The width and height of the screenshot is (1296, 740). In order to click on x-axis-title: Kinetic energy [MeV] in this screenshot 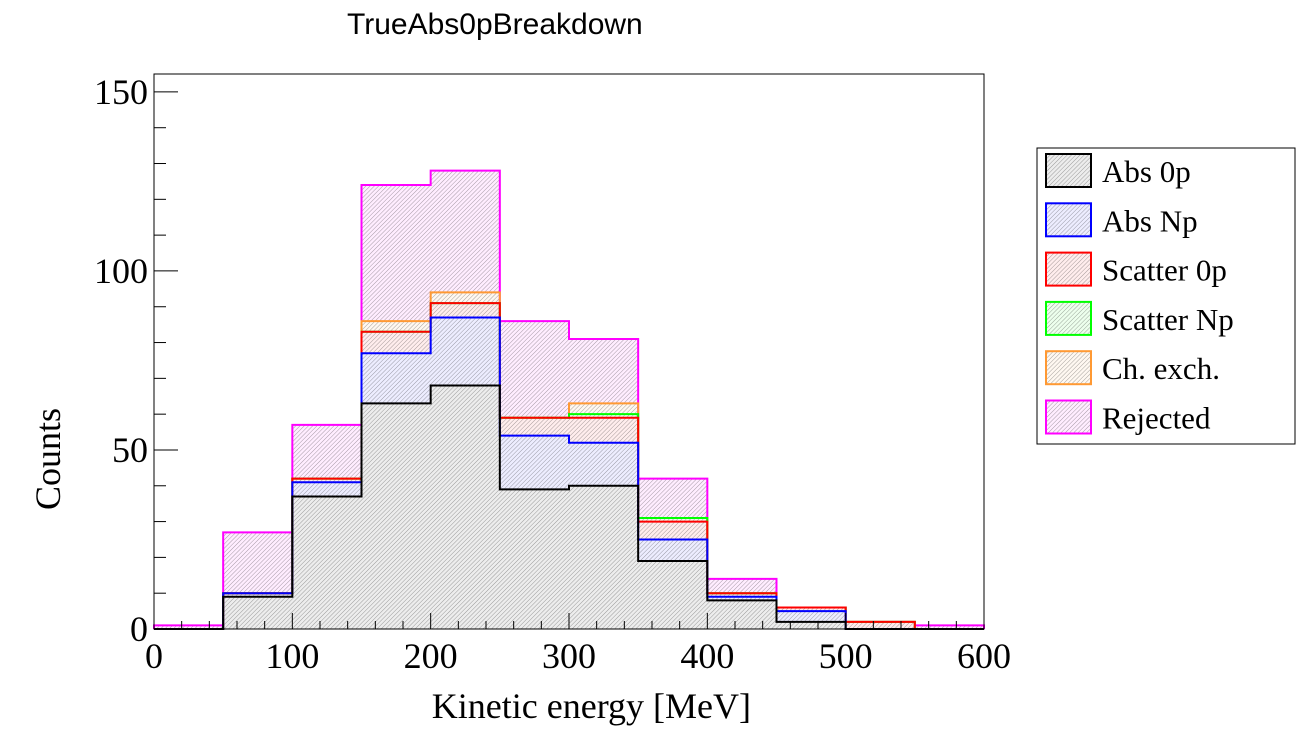, I will do `click(591, 706)`.